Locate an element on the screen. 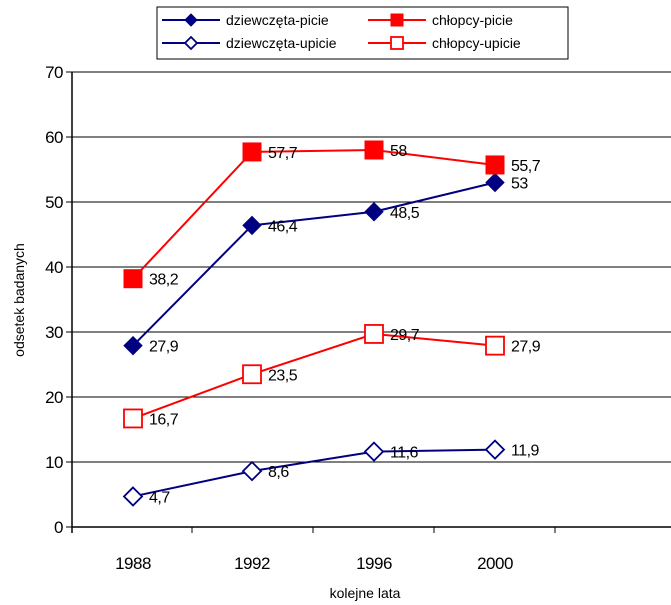  y-tick-label: 40 is located at coordinates (54, 267).